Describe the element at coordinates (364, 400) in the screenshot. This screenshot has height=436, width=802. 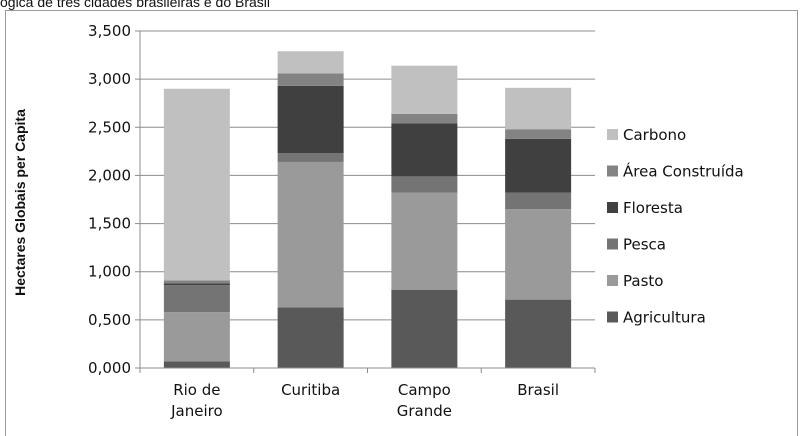
I see `x-category-labels: Rio de Janeiro Curitiba Campo Grande Brasil` at that location.